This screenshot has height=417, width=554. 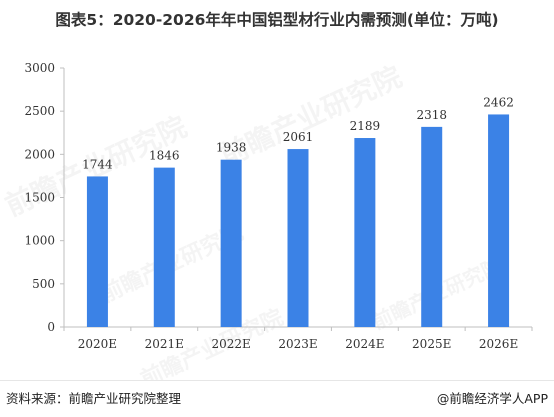 What do you see at coordinates (97, 164) in the screenshot?
I see `data-label: 1744` at bounding box center [97, 164].